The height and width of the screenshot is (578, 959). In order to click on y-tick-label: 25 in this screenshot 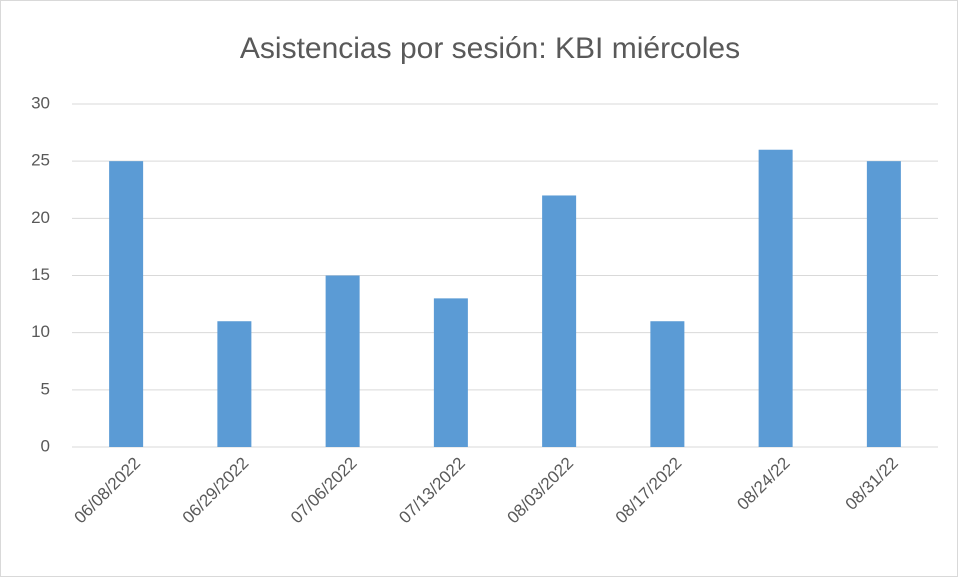, I will do `click(40, 160)`.